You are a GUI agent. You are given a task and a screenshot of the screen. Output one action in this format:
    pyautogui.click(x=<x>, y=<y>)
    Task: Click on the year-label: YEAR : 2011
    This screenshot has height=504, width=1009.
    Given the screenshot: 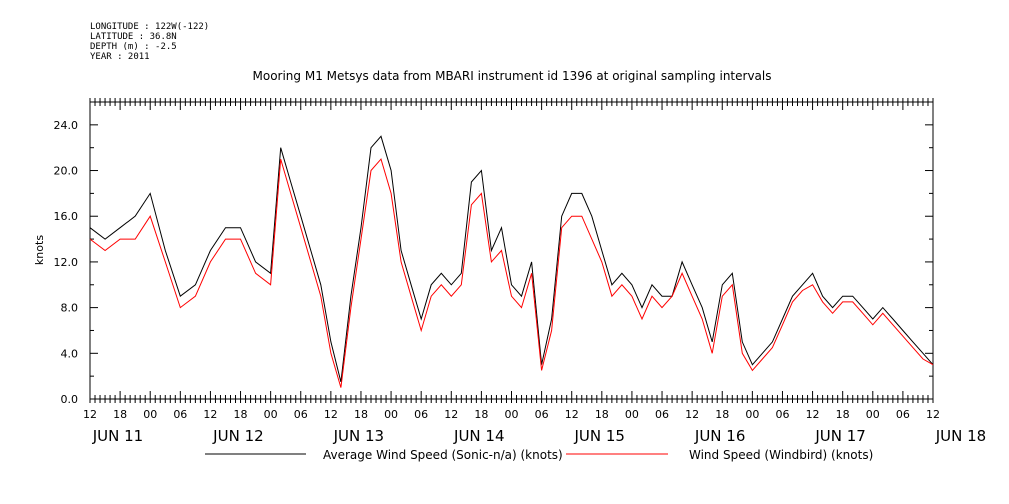 What is the action you would take?
    pyautogui.click(x=120, y=57)
    